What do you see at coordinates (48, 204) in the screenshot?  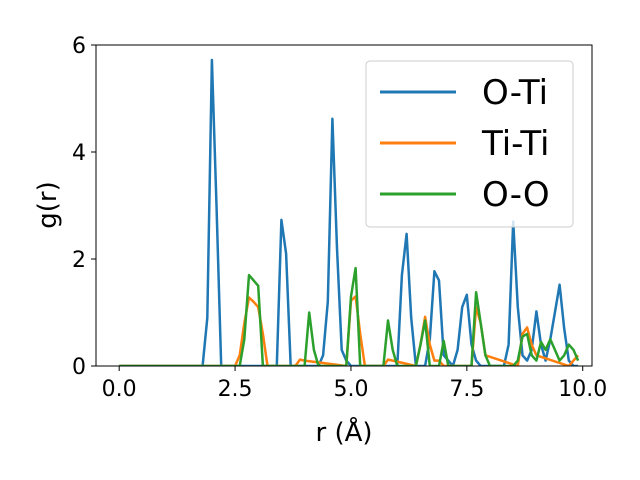 I see `y-axis-label: g(r)` at bounding box center [48, 204].